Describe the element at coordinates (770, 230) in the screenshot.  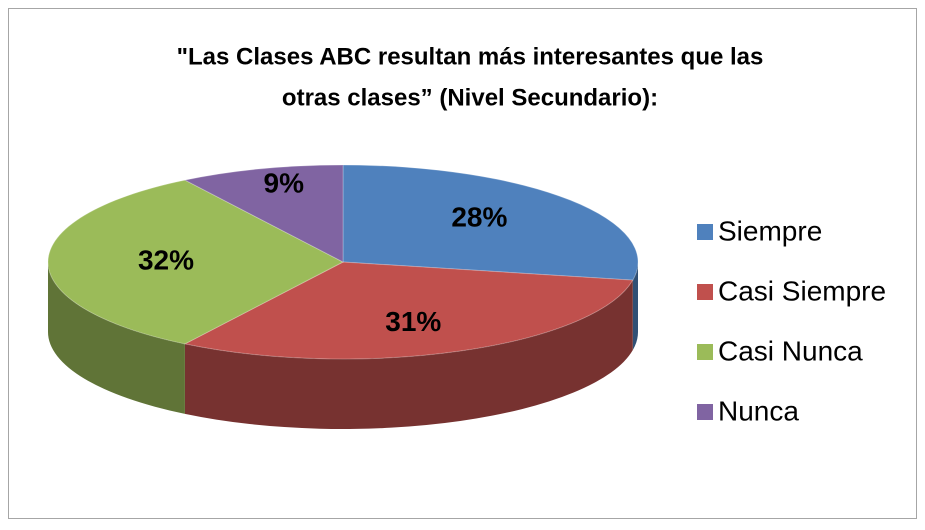
I see `legend-label: Siempre` at that location.